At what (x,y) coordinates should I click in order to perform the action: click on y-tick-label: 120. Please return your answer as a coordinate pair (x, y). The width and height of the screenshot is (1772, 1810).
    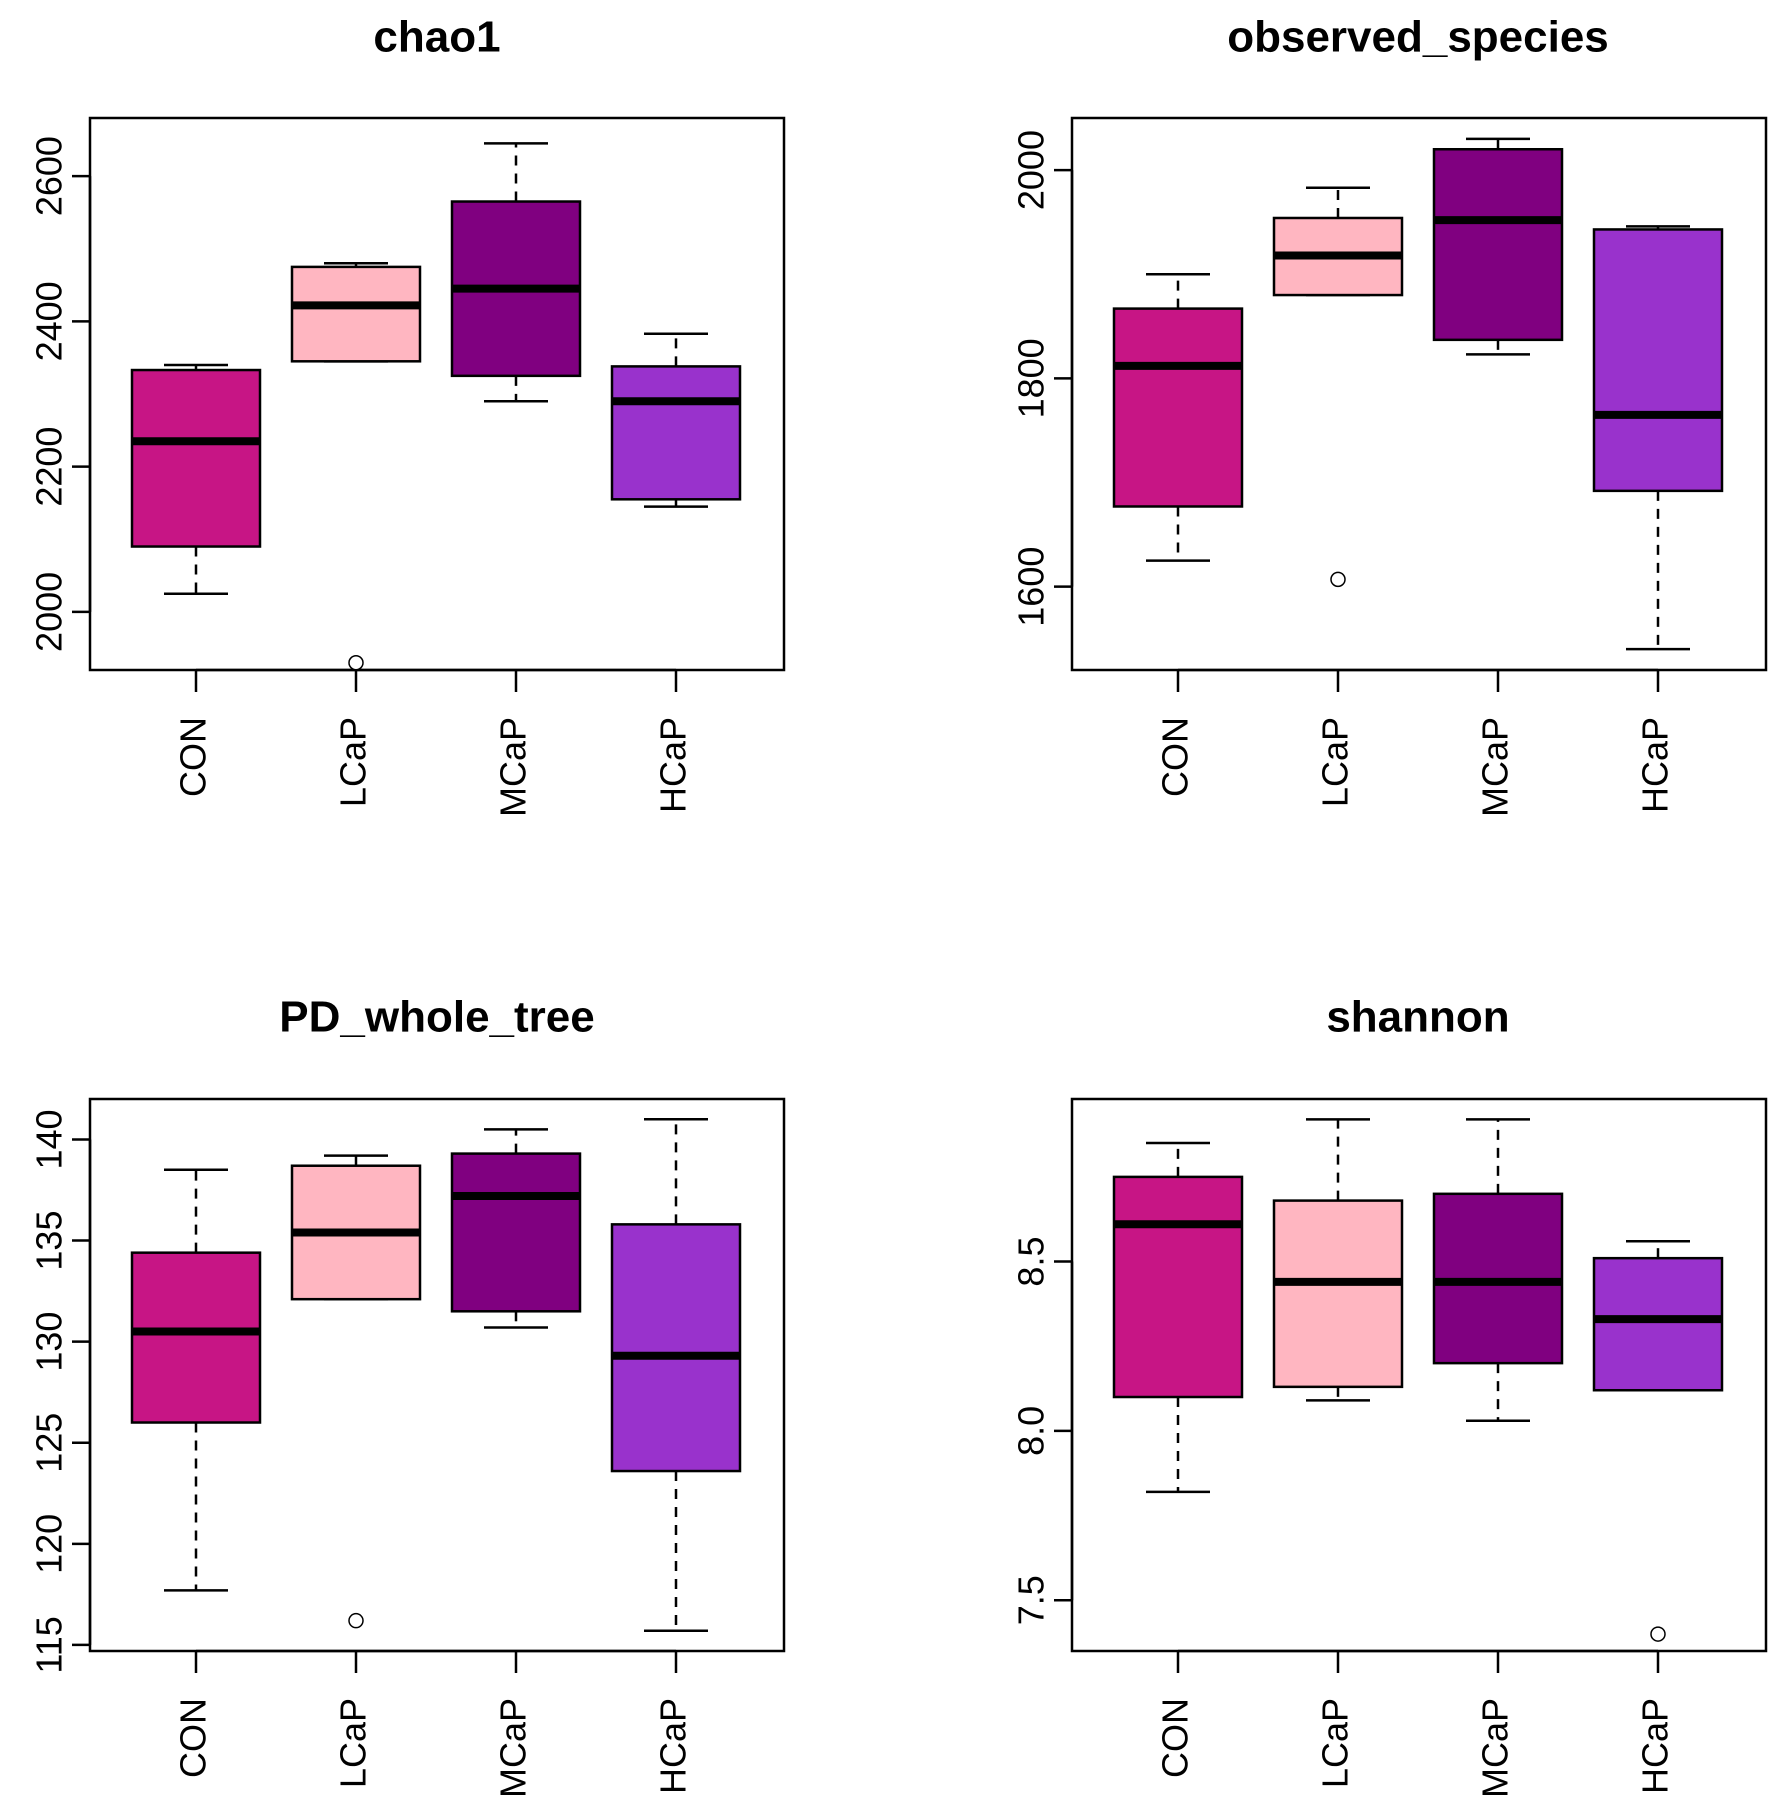
    Looking at the image, I should click on (49, 1544).